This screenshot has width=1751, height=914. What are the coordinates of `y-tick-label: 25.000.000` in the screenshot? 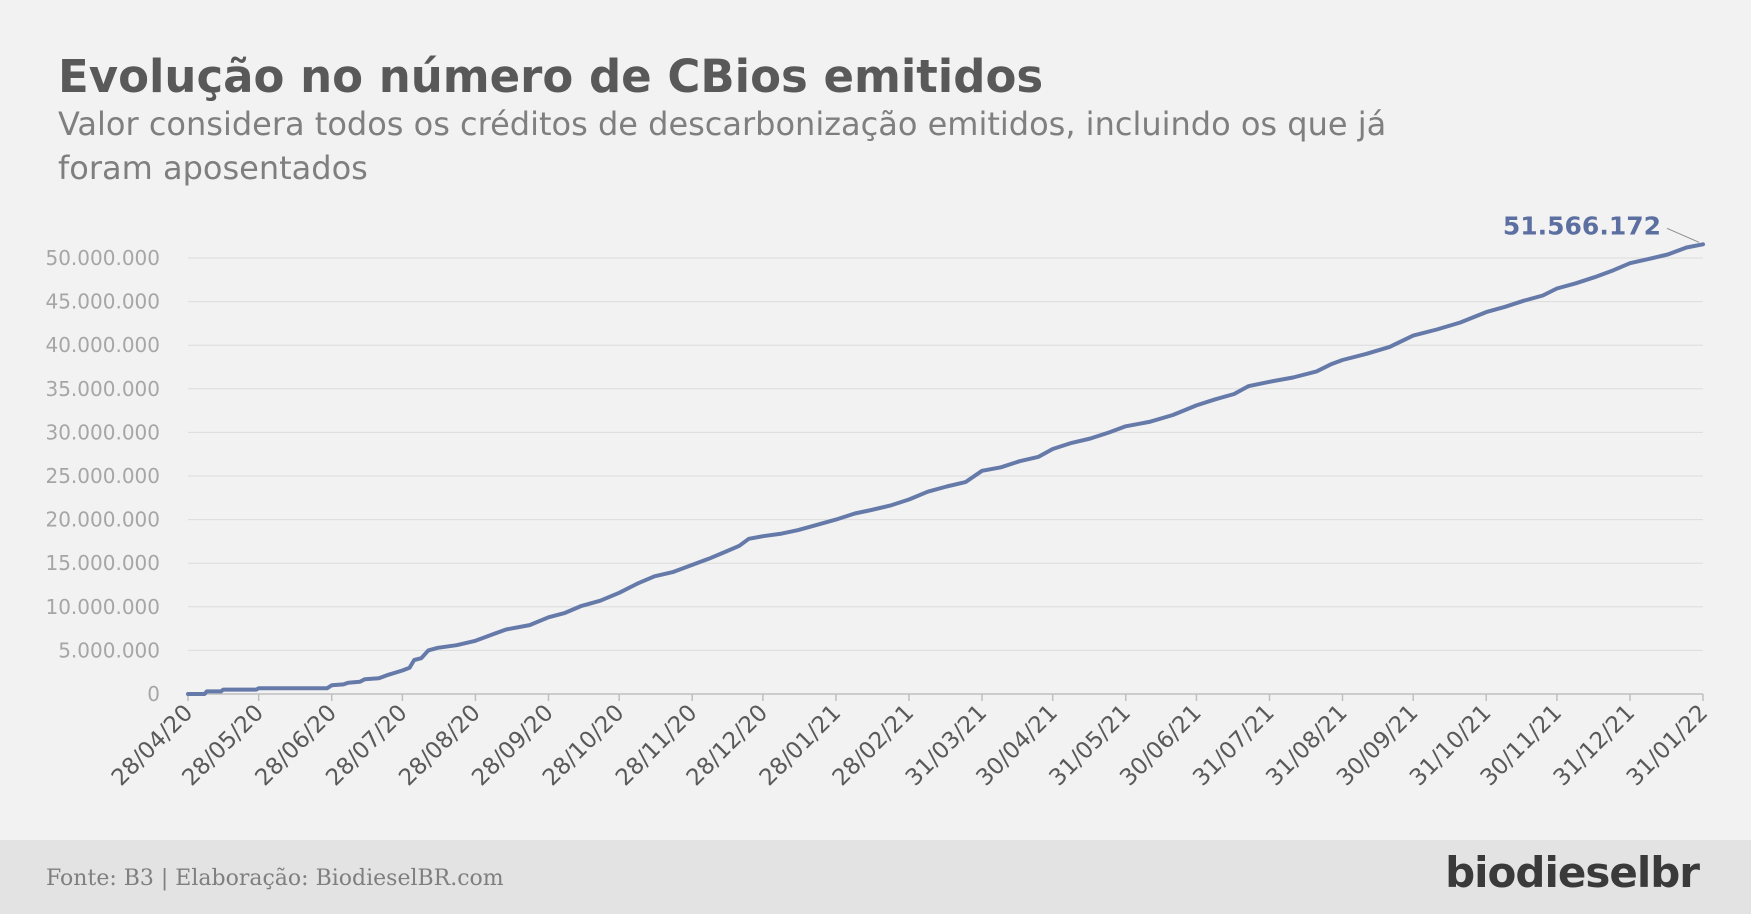 It's located at (102, 476).